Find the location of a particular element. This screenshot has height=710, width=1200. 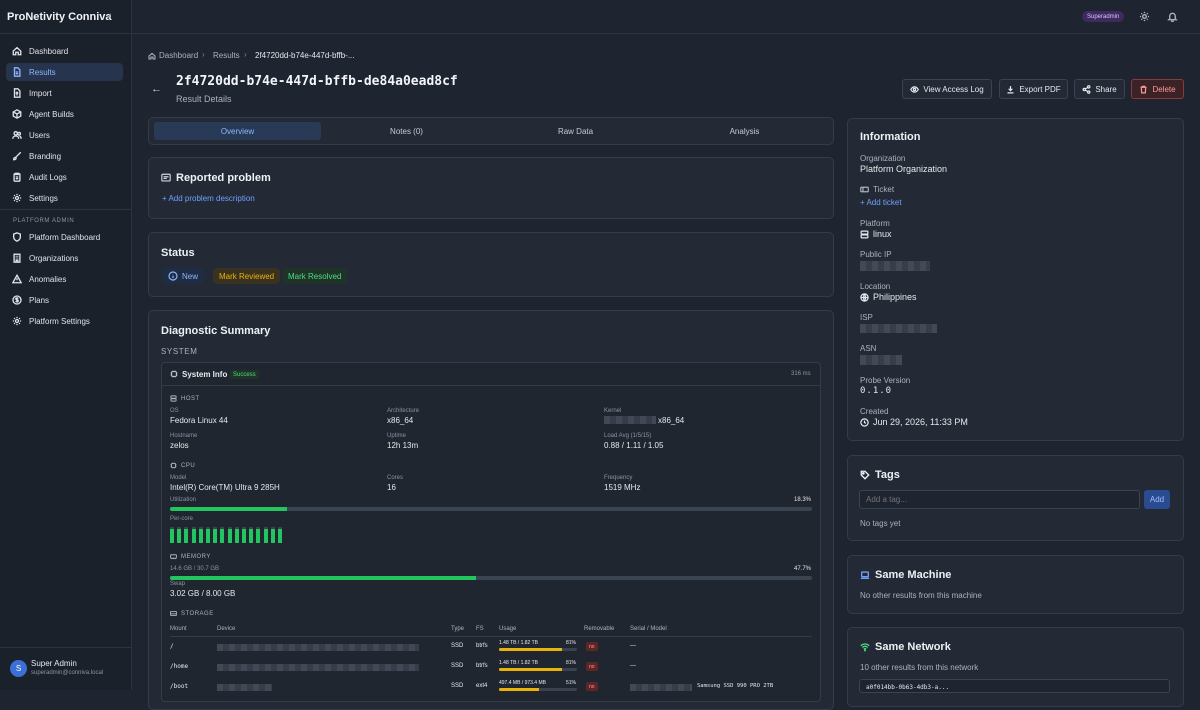

home-icon is located at coordinates (17, 51).